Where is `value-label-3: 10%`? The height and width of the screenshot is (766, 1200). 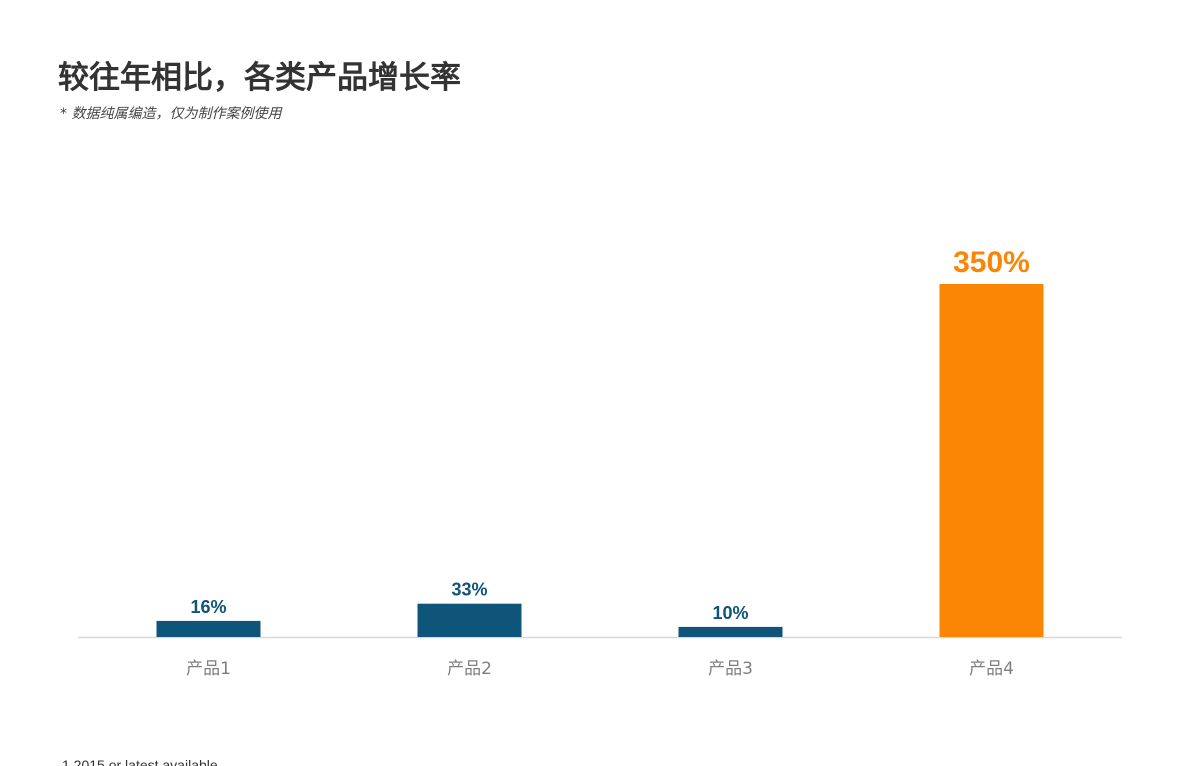
value-label-3: 10% is located at coordinates (730, 613).